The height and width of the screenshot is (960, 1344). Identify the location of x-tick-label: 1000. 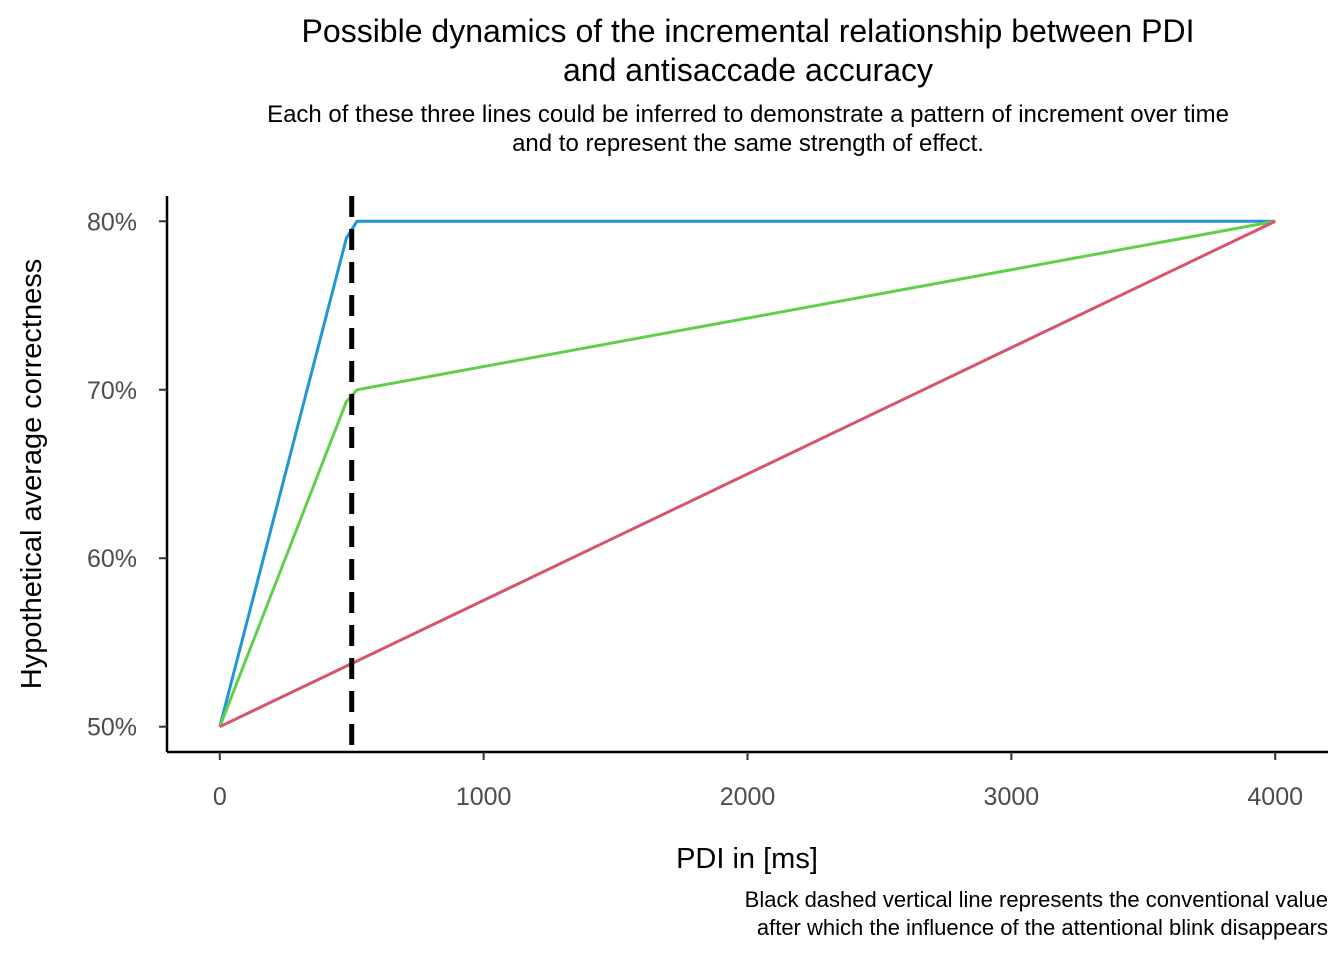
(484, 797).